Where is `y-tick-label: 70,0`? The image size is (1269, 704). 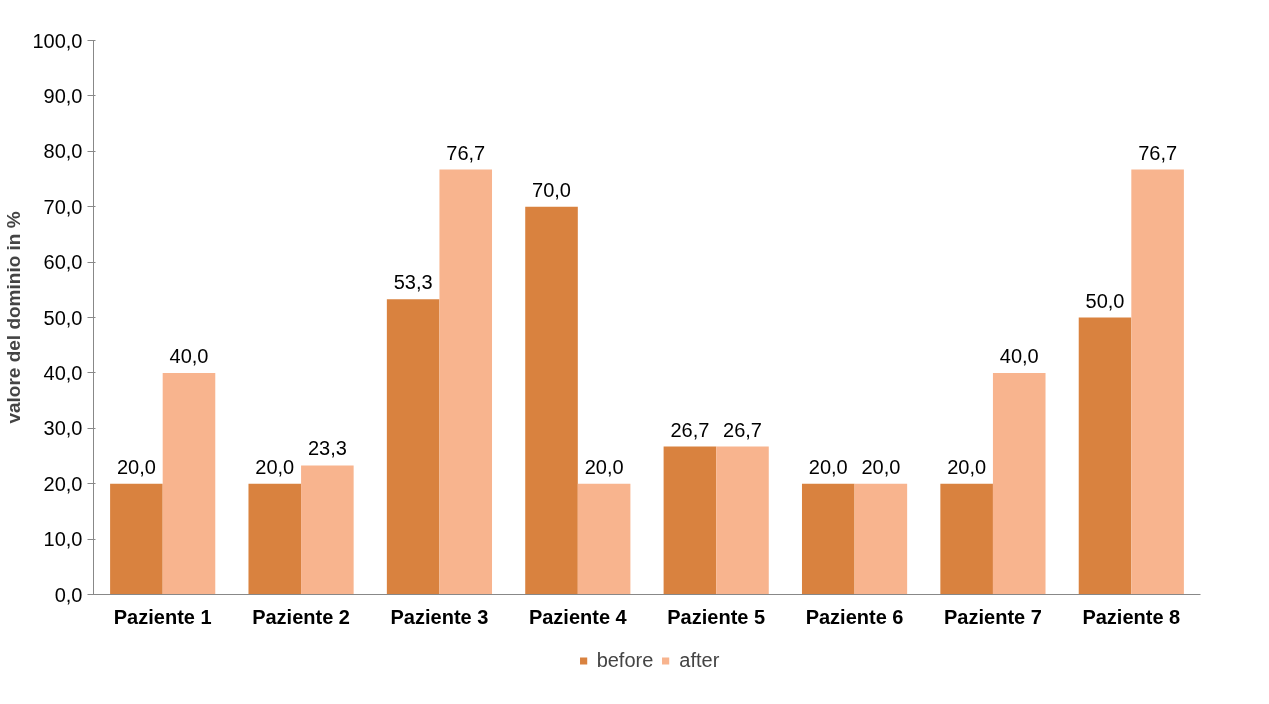 y-tick-label: 70,0 is located at coordinates (63, 206).